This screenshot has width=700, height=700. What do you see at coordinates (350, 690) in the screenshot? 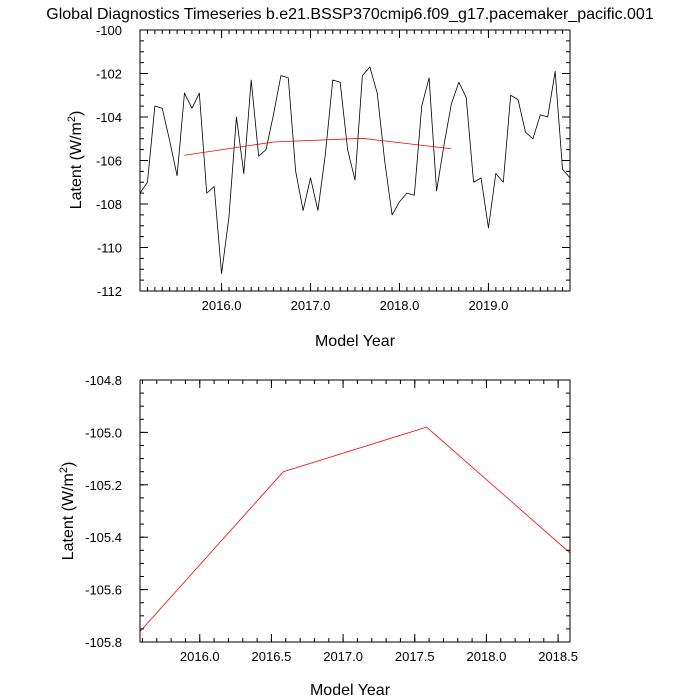
I see `bottom-chart-xlabel: Model Year` at bounding box center [350, 690].